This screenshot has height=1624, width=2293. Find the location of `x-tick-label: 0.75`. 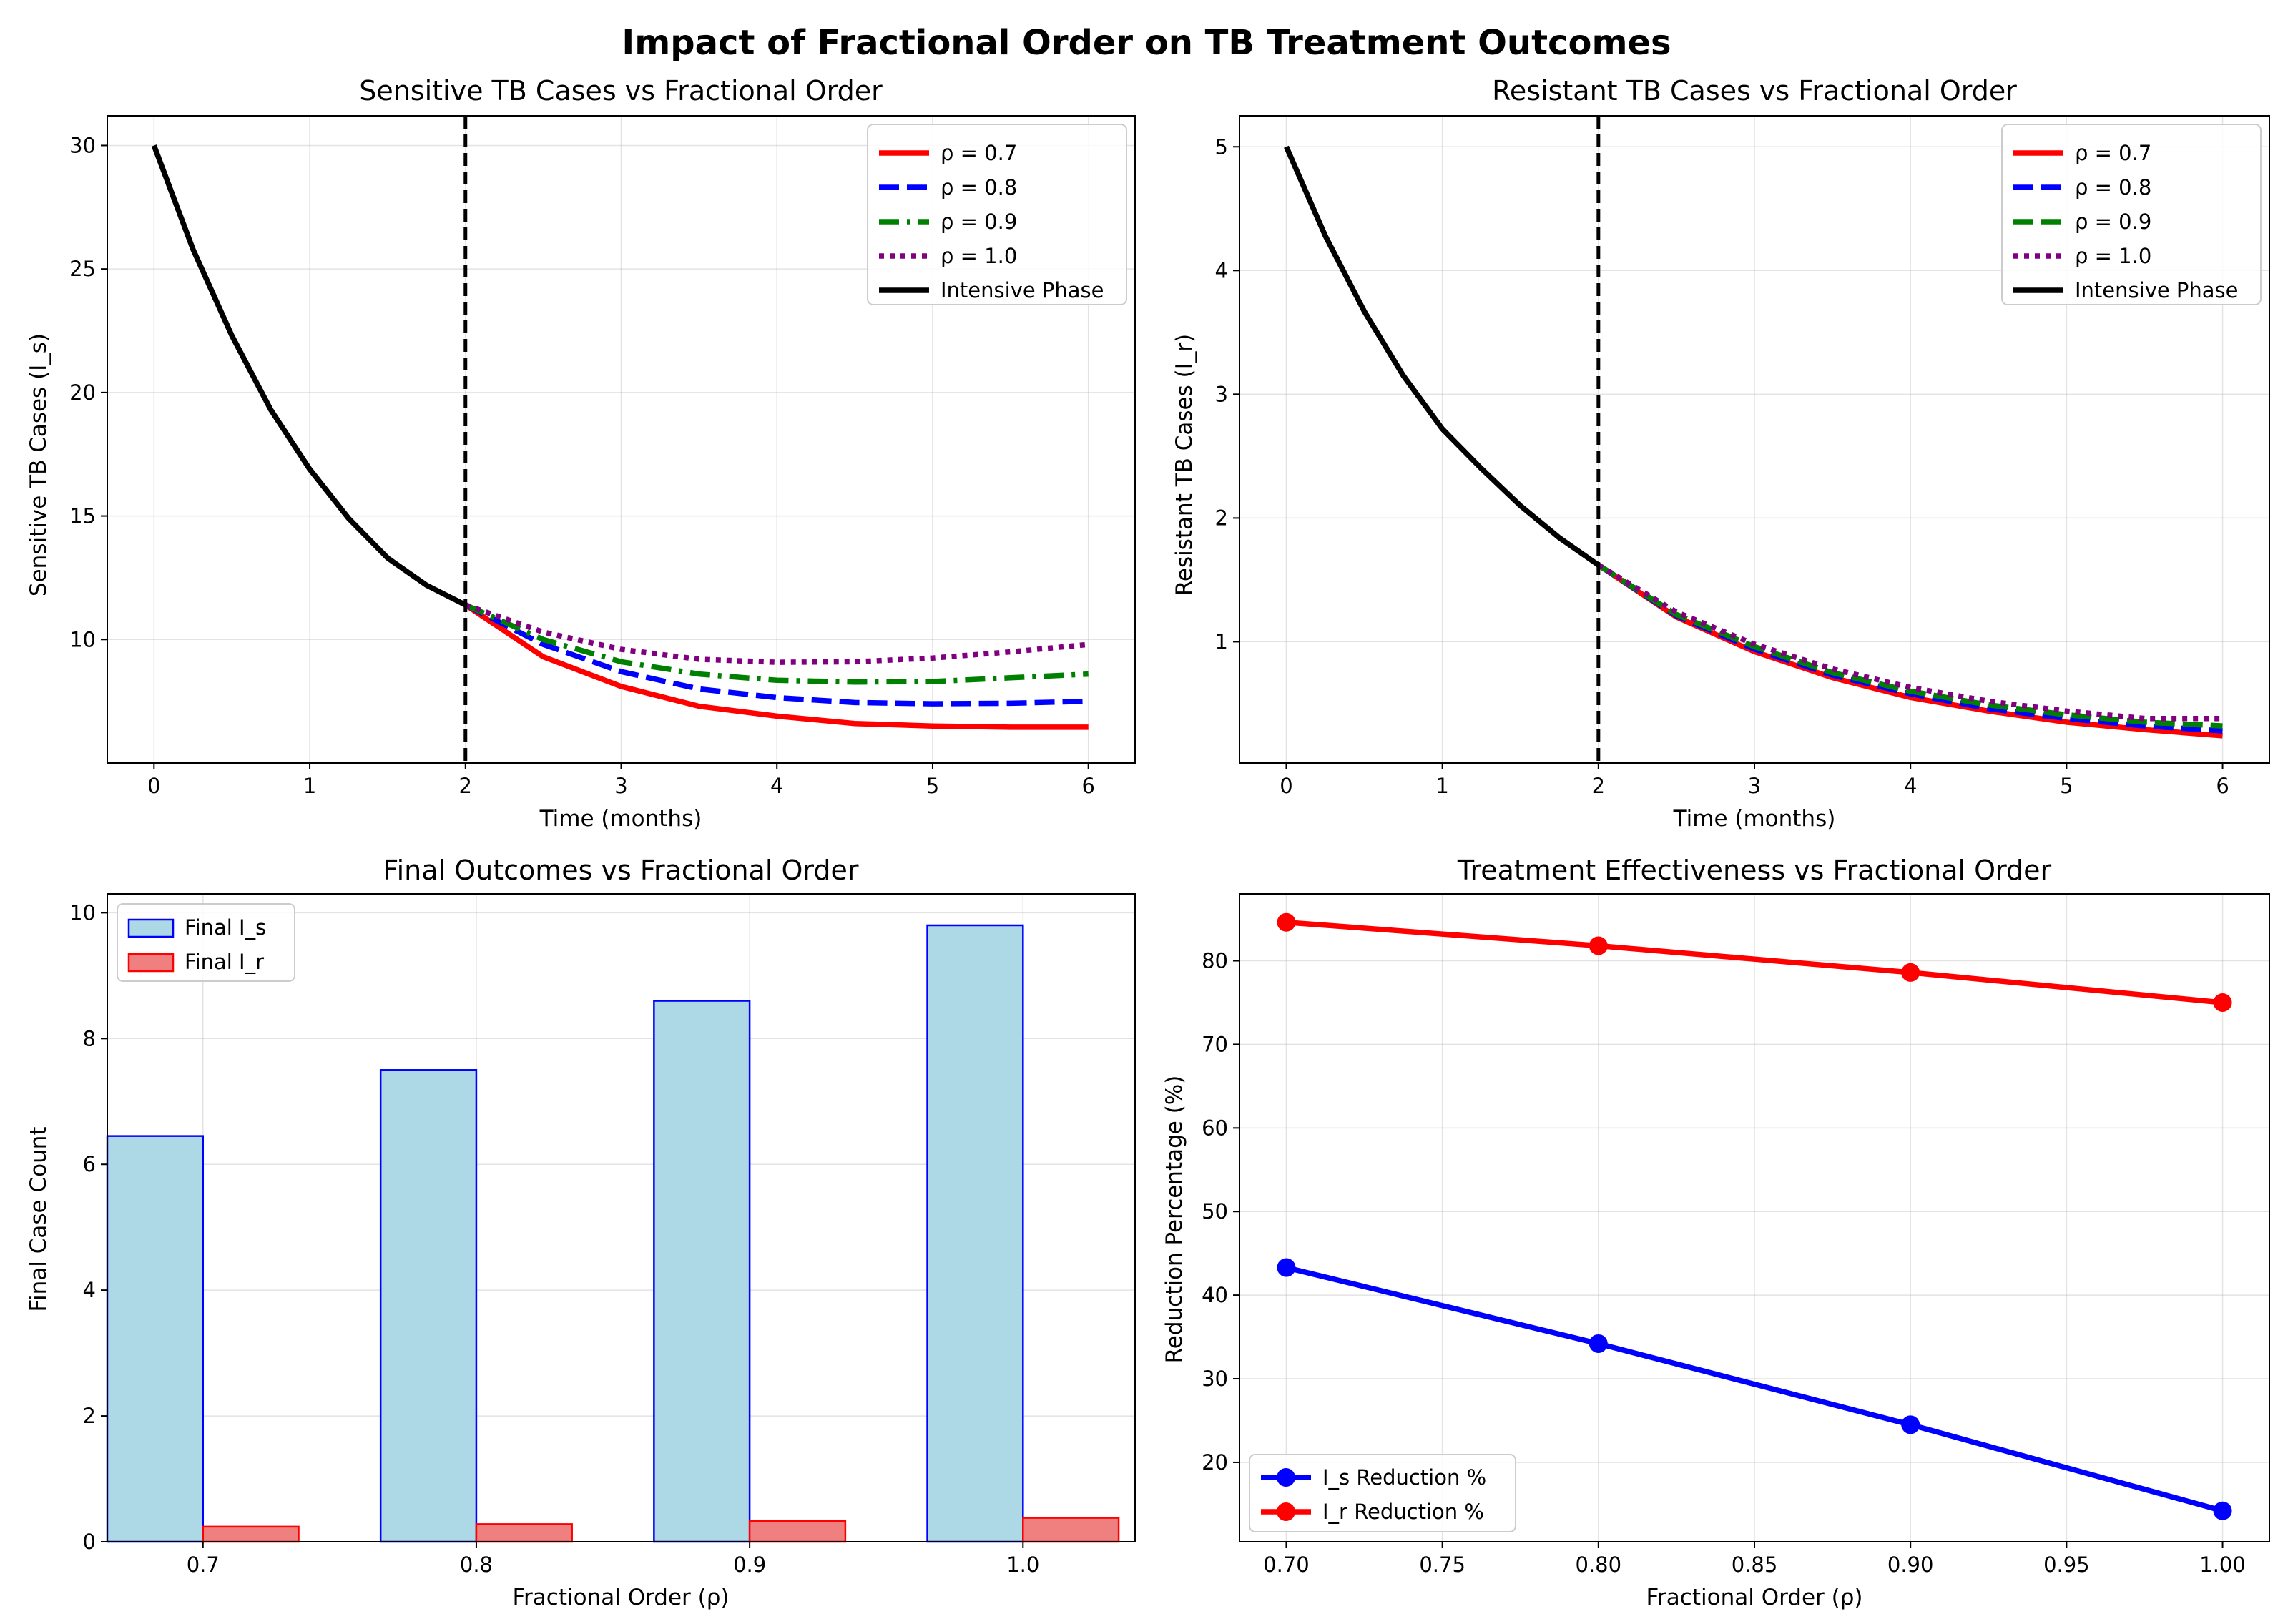

x-tick-label: 0.75 is located at coordinates (1442, 1564).